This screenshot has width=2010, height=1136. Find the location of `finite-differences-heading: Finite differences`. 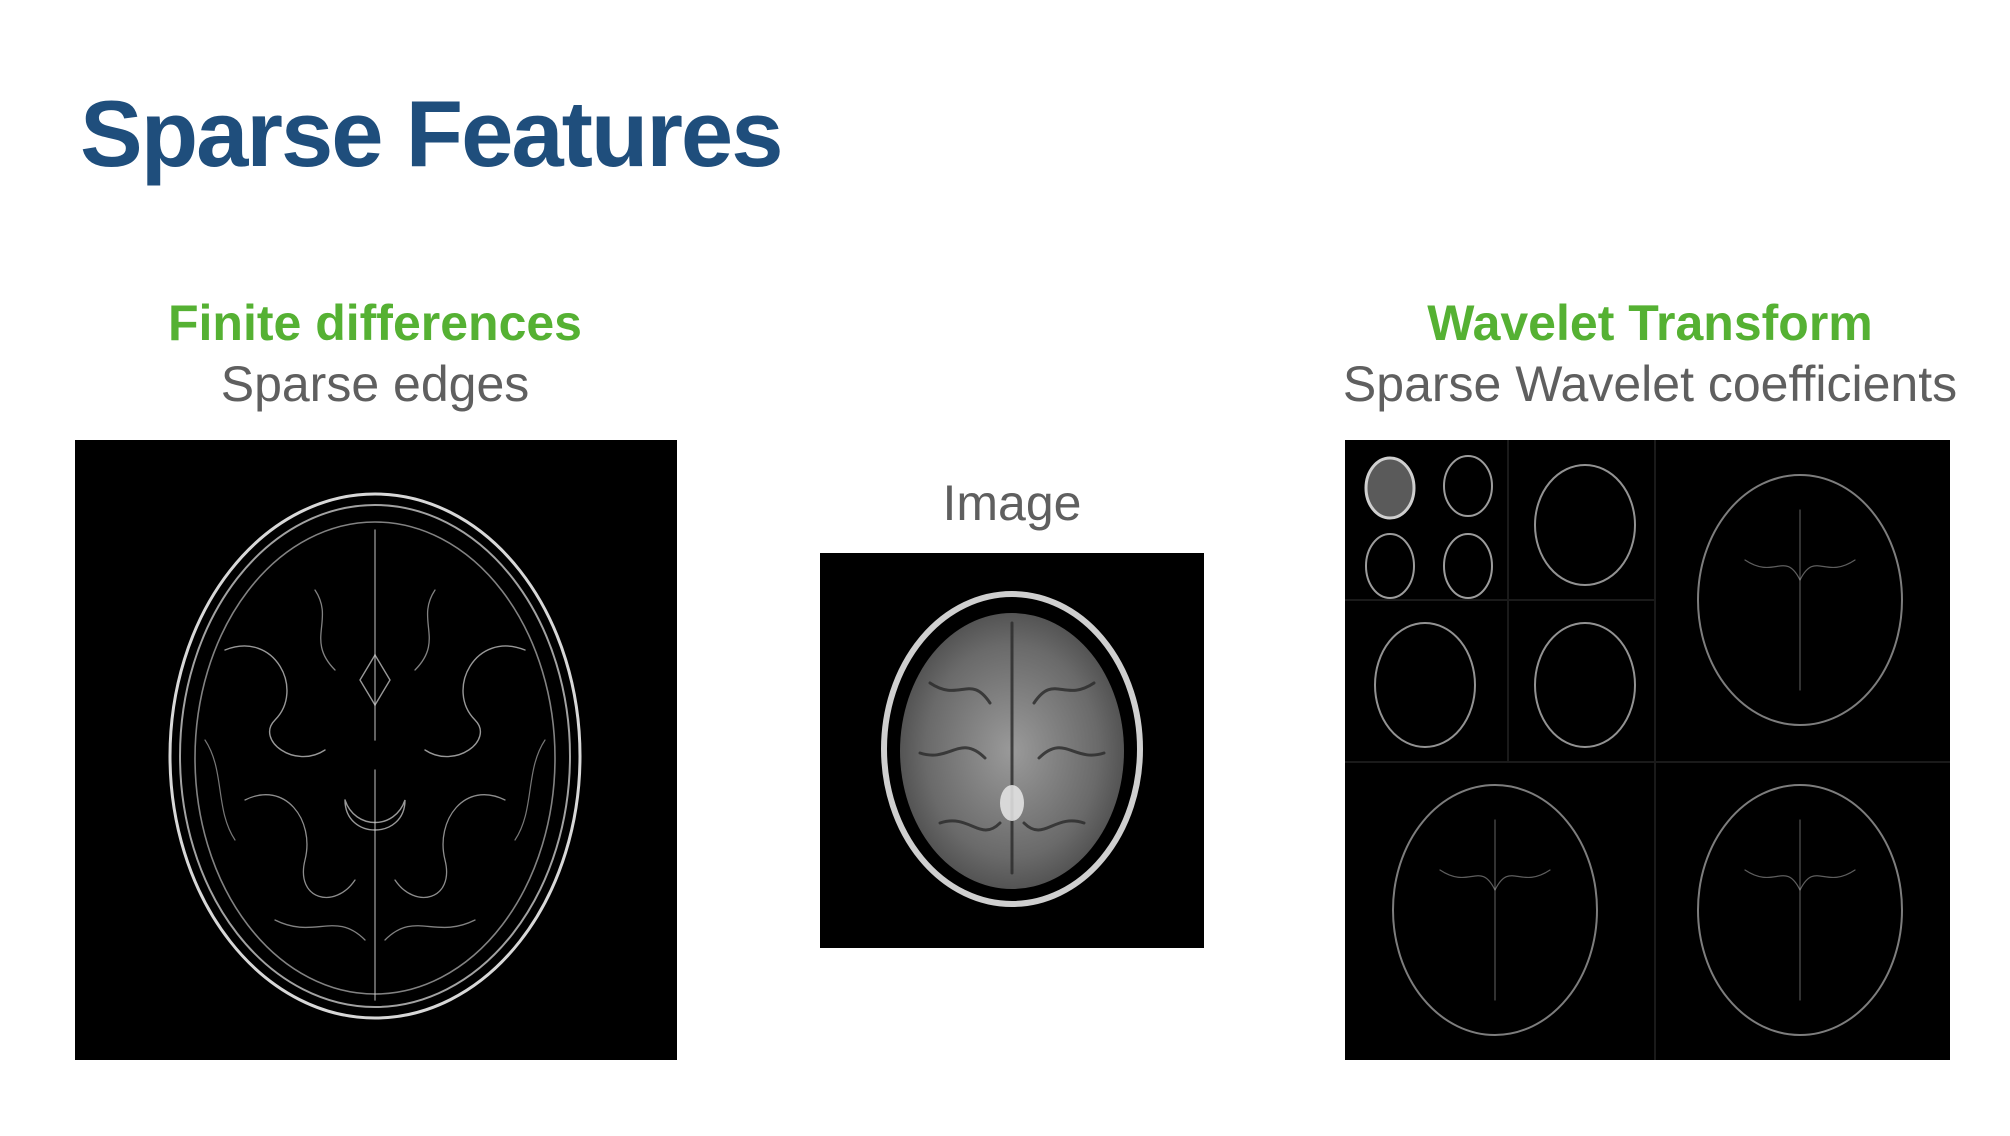

finite-differences-heading: Finite differences is located at coordinates (375, 323).